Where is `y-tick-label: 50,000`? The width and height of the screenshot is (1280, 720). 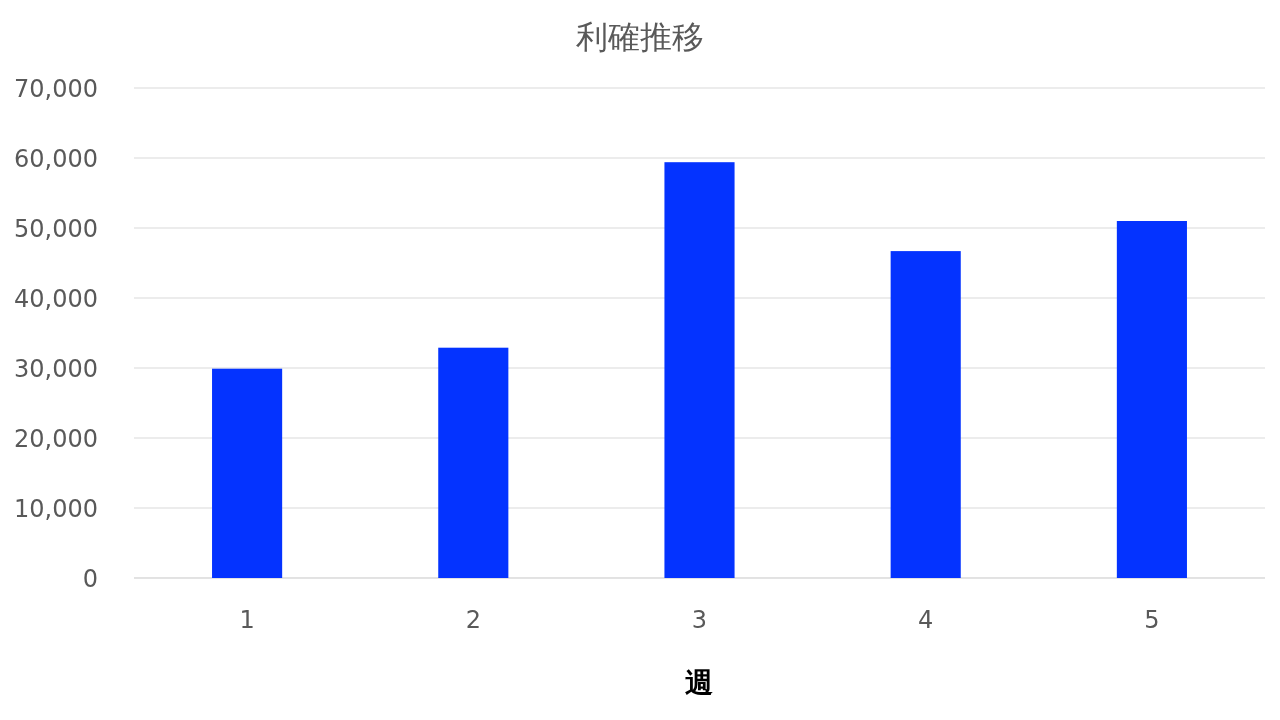
y-tick-label: 50,000 is located at coordinates (56, 229).